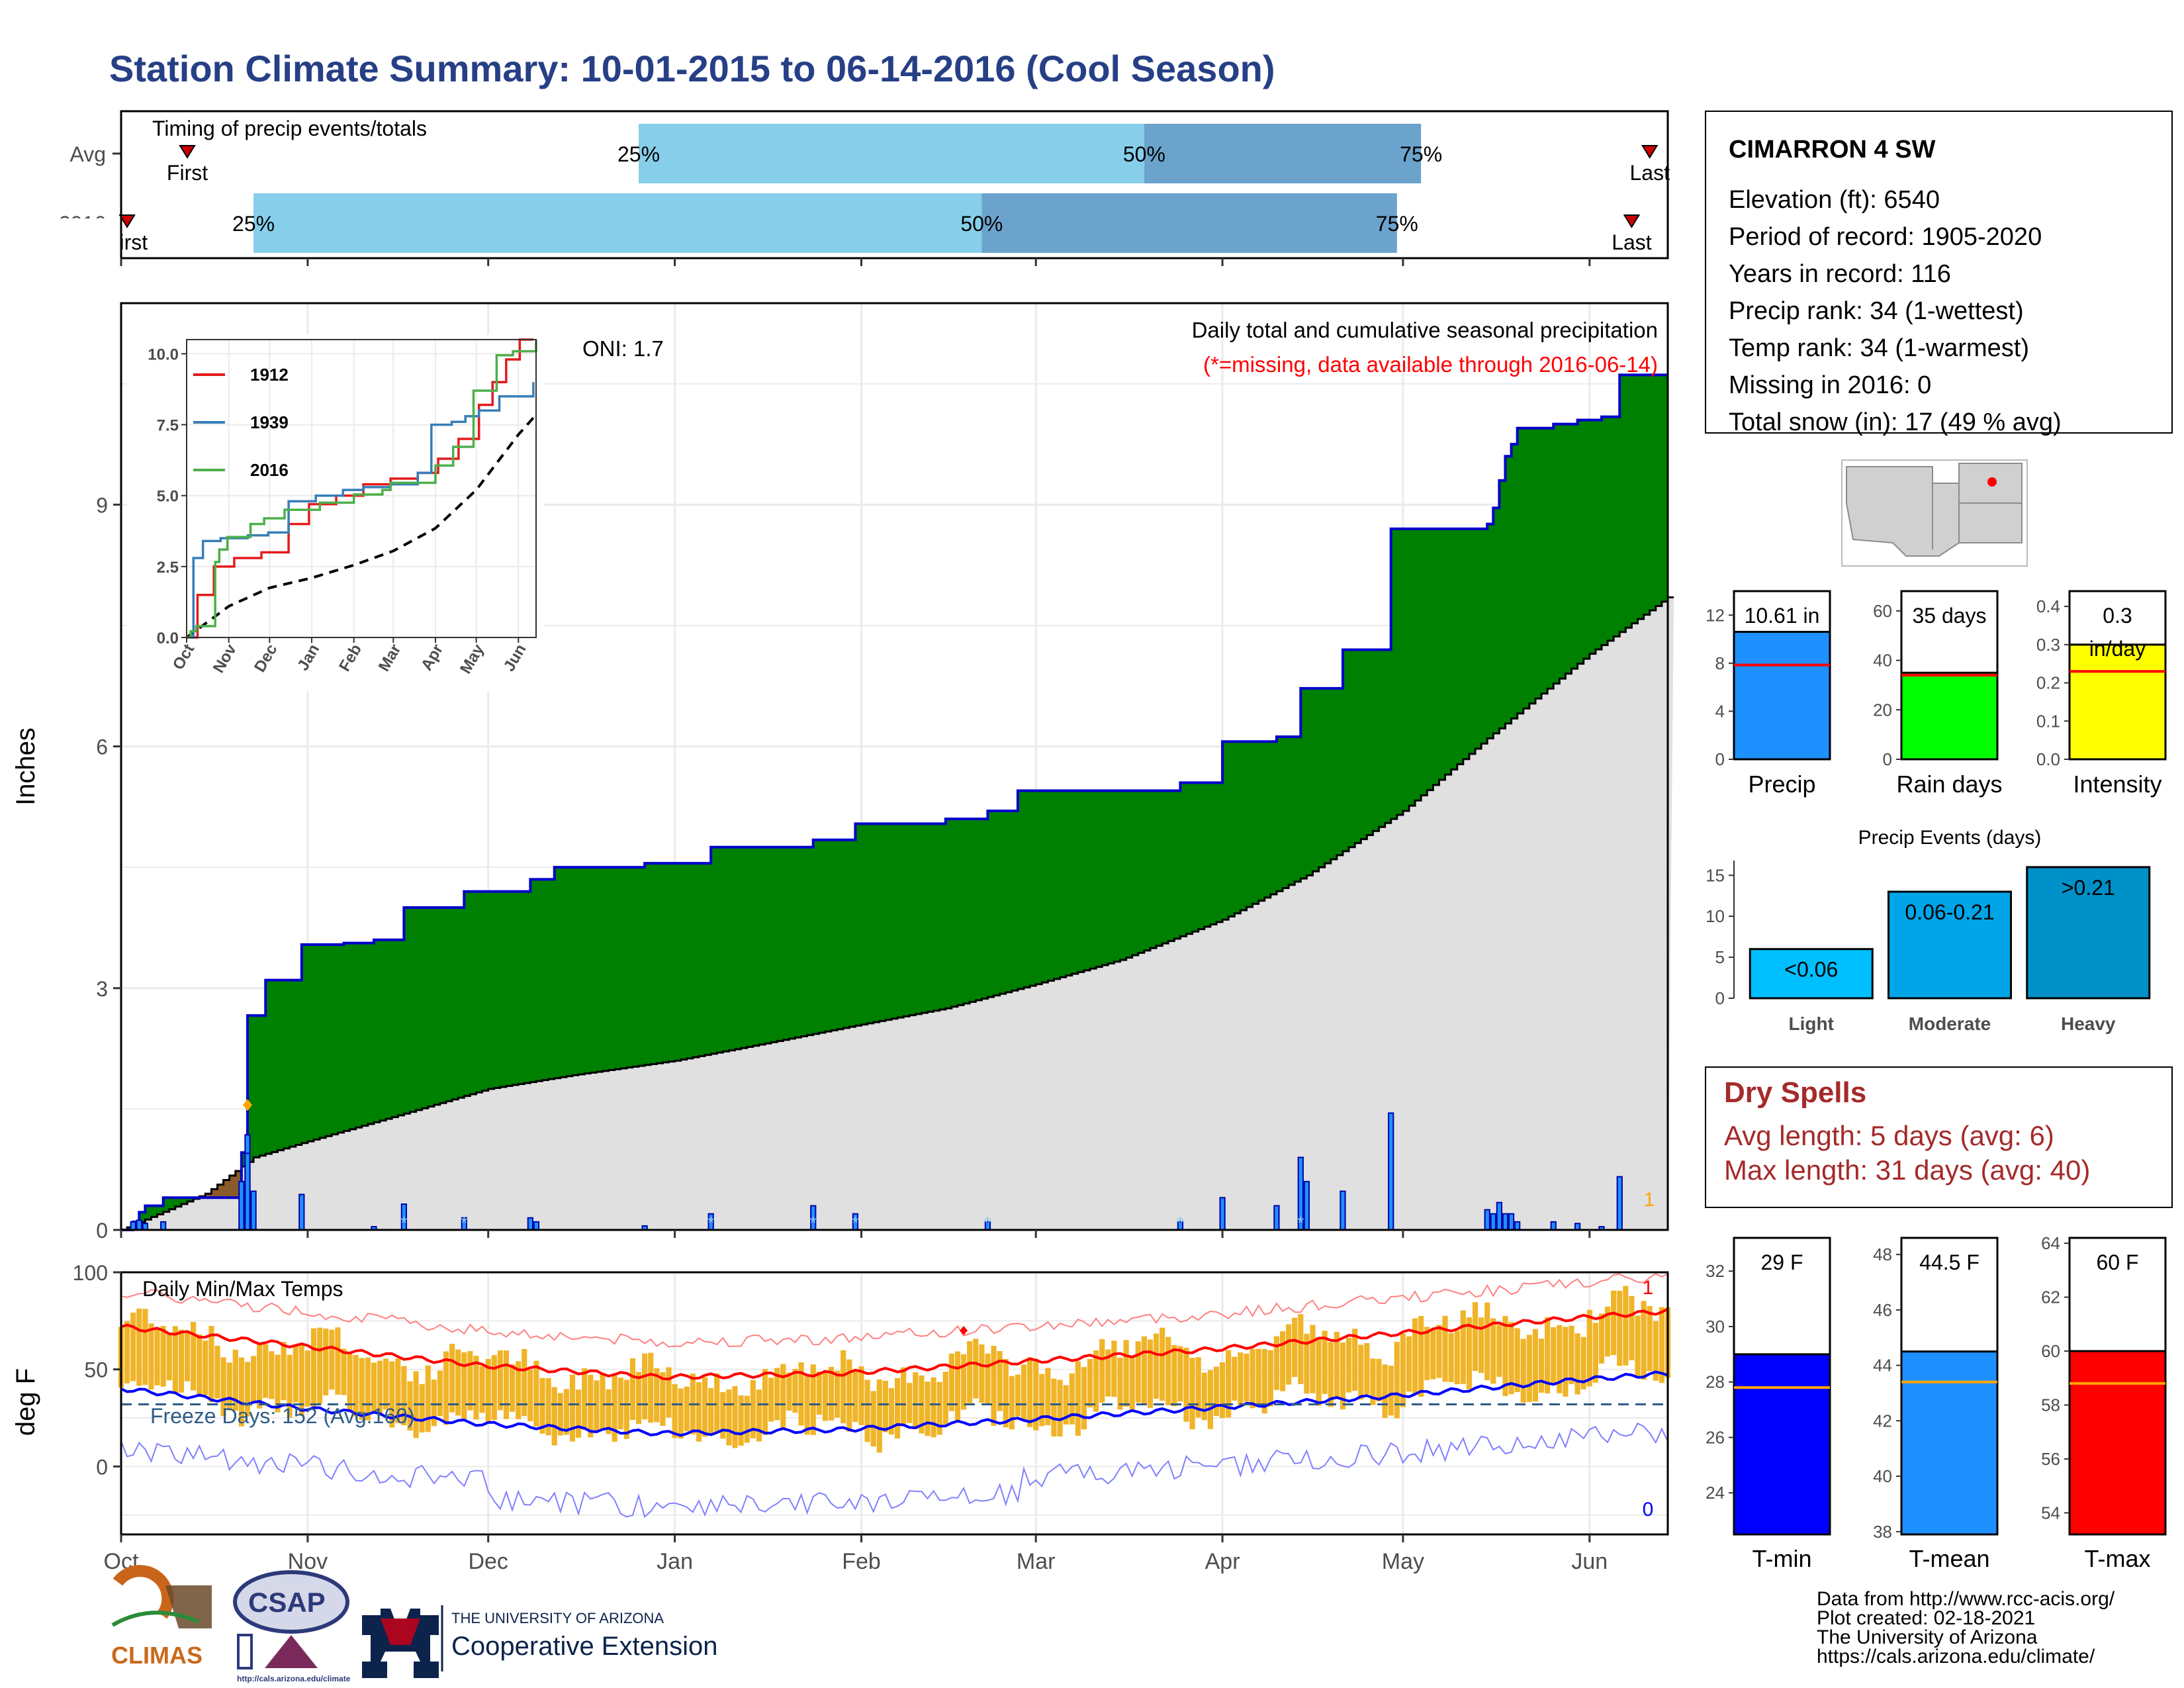 This screenshot has height=1688, width=2184. What do you see at coordinates (90, 1273) in the screenshot?
I see `temp-y-tick-label: 100` at bounding box center [90, 1273].